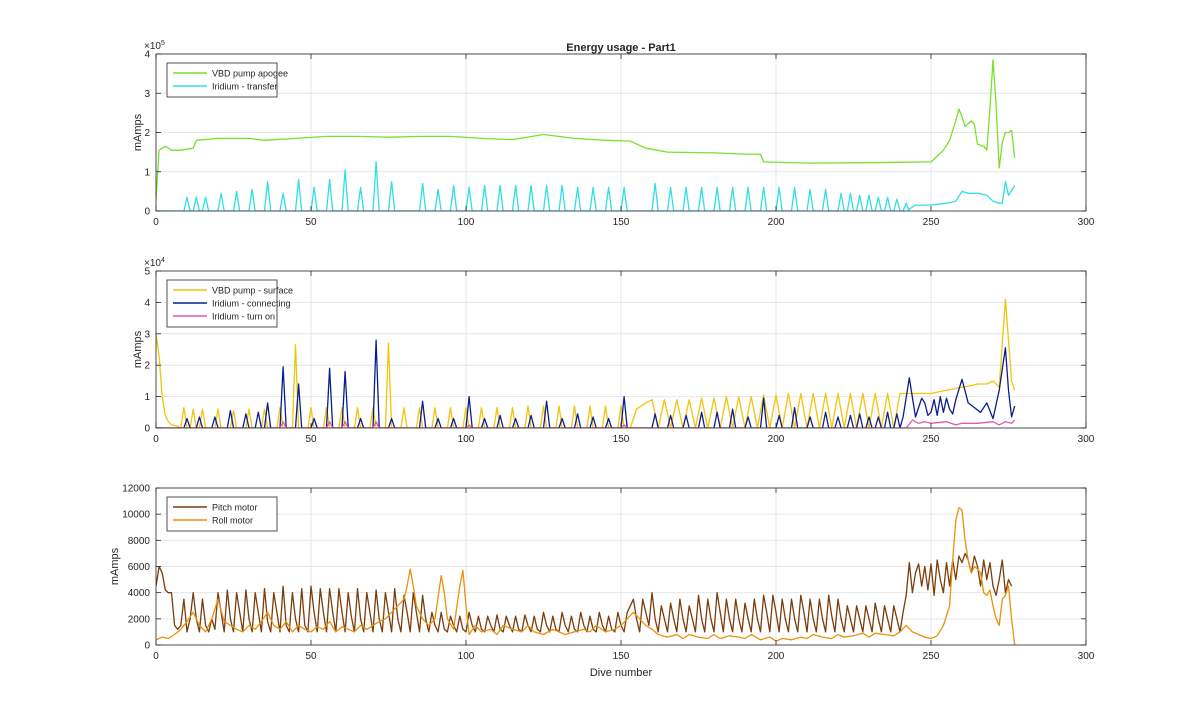  Describe the element at coordinates (139, 541) in the screenshot. I see `y-tick-label: 8000` at that location.